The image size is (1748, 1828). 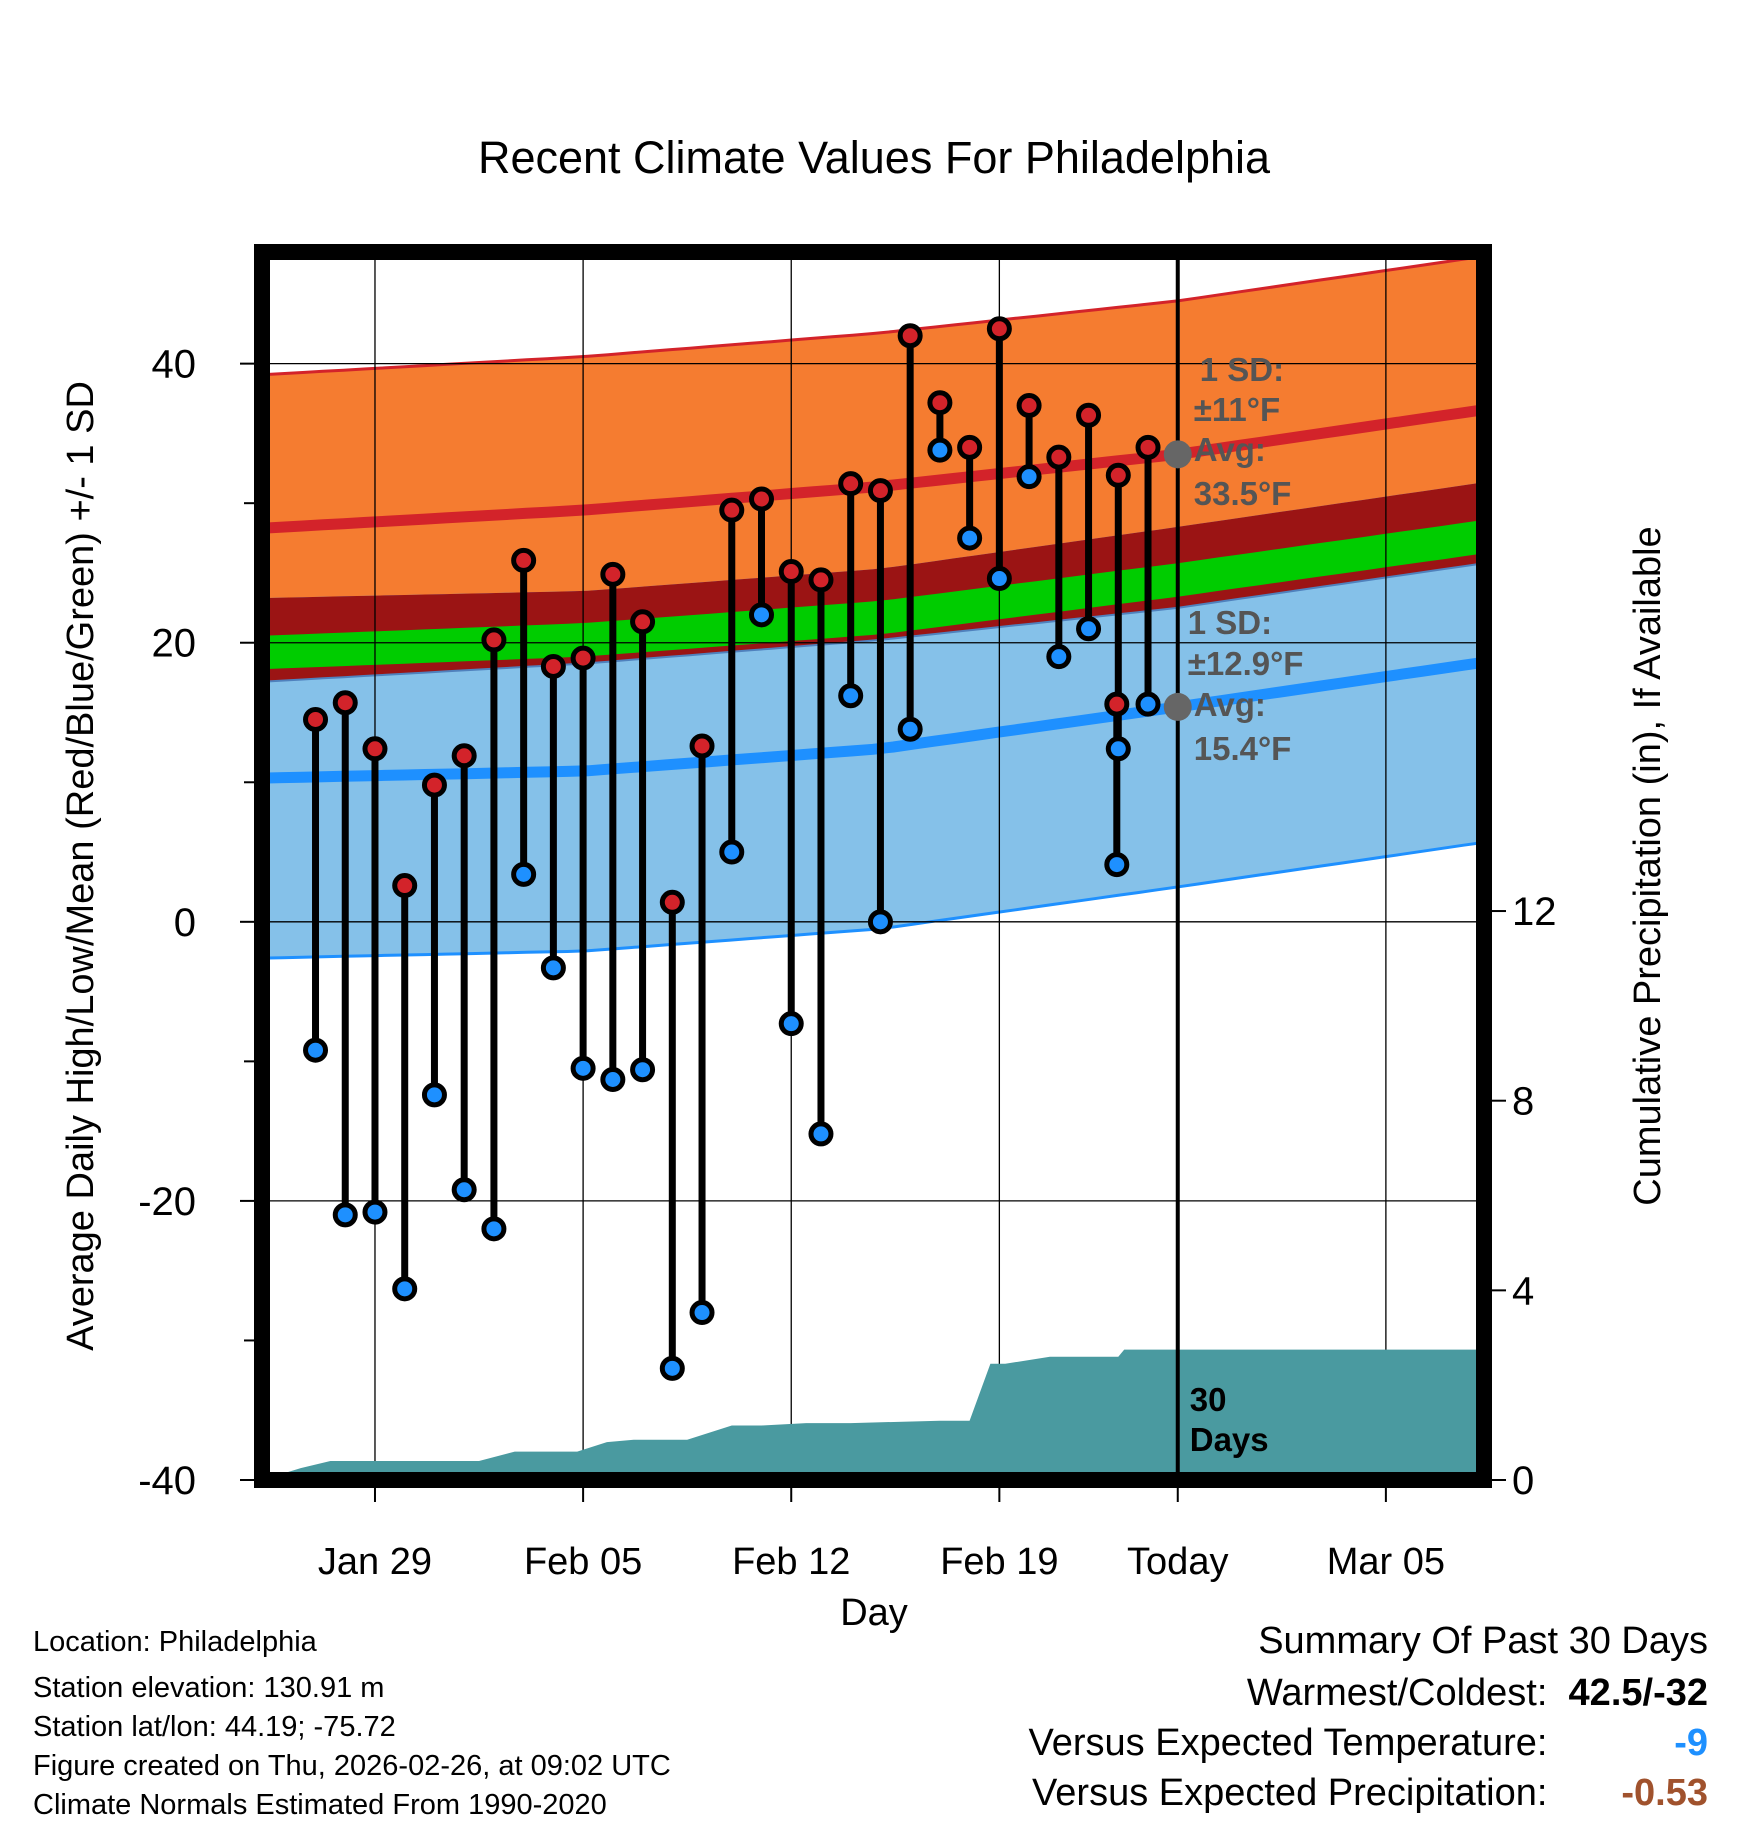 What do you see at coordinates (1664, 1793) in the screenshot?
I see `summary-precip-value: -0.53` at bounding box center [1664, 1793].